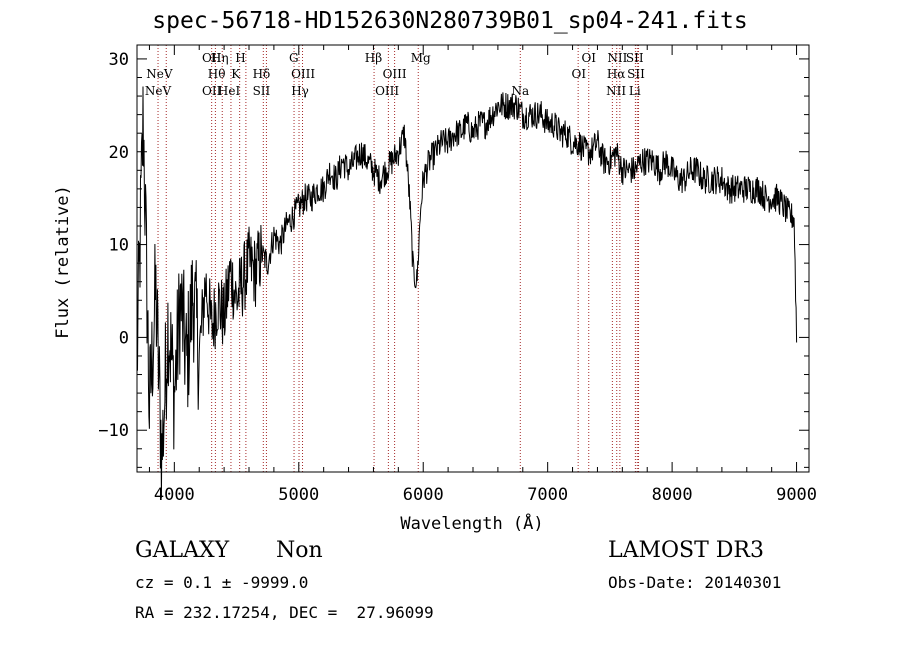 The width and height of the screenshot is (900, 649). I want to click on line-label-4: H, so click(240, 58).